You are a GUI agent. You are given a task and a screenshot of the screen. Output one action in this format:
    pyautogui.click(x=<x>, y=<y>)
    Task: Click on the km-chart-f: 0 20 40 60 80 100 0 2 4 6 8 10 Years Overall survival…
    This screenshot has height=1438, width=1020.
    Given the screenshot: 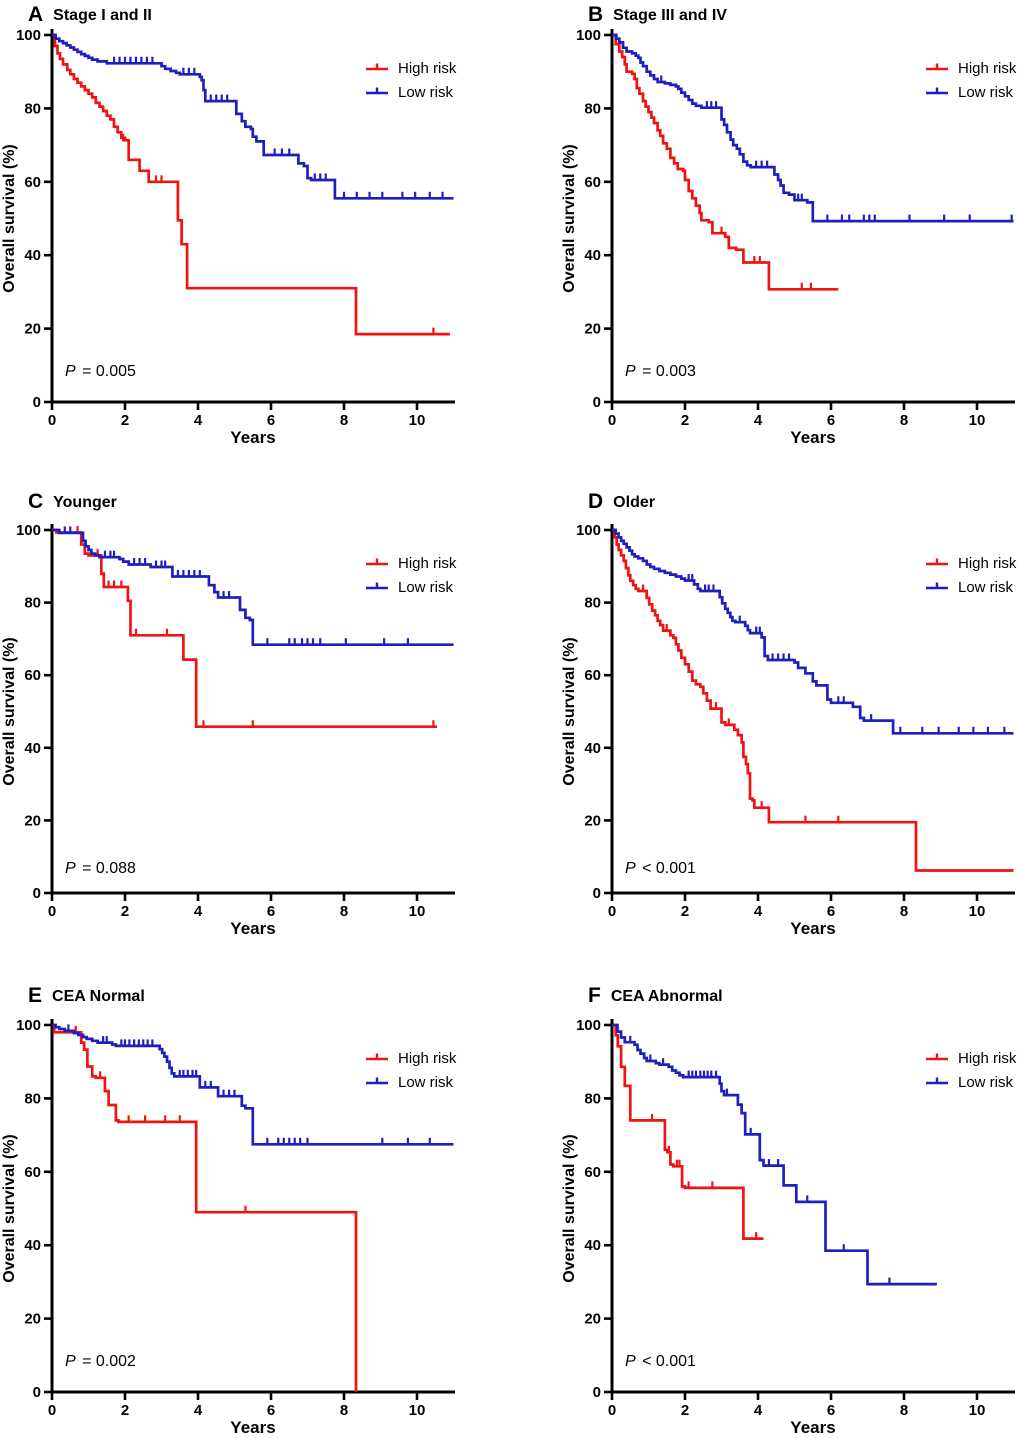 What is the action you would take?
    pyautogui.click(x=788, y=1227)
    